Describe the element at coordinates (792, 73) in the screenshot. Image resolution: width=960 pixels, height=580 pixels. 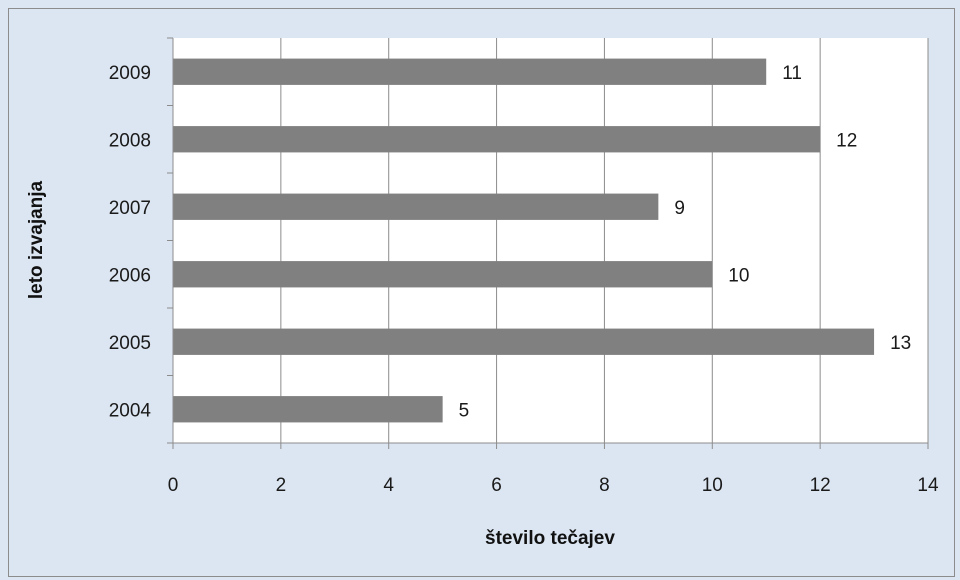
I see `data-label: 11` at that location.